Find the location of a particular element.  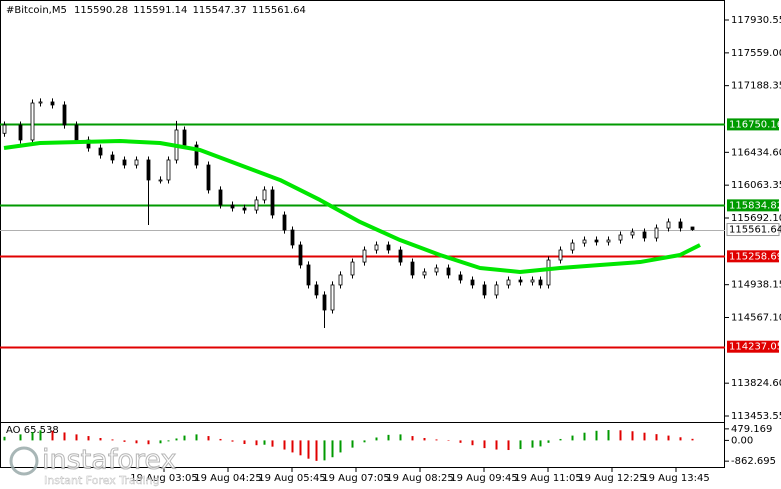

tagline: Instant Forex Trading is located at coordinates (102, 480).